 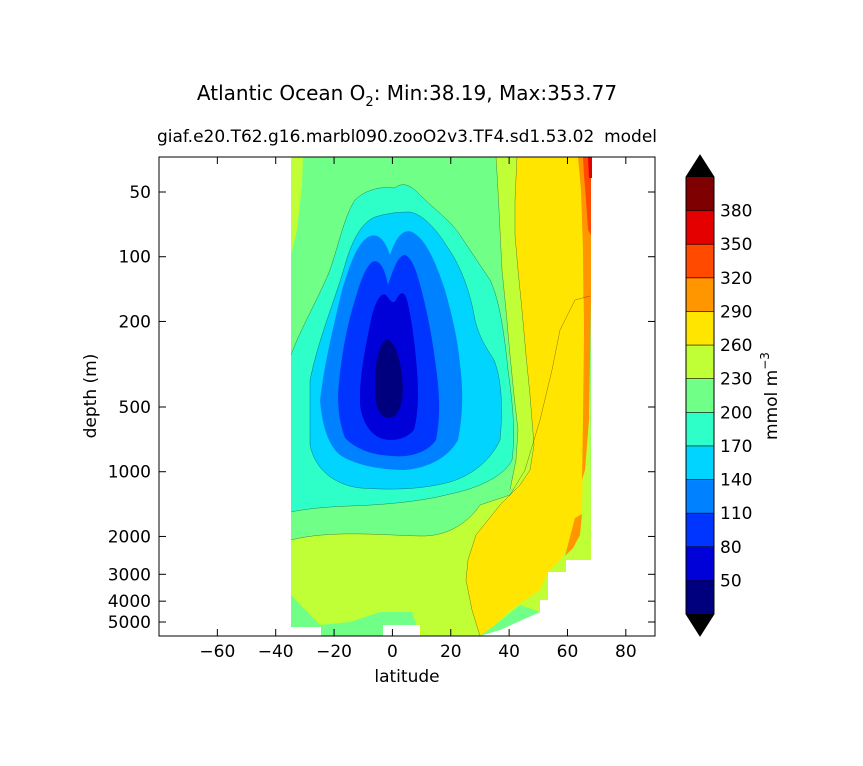 I want to click on x-tick-label: 40, so click(x=509, y=652).